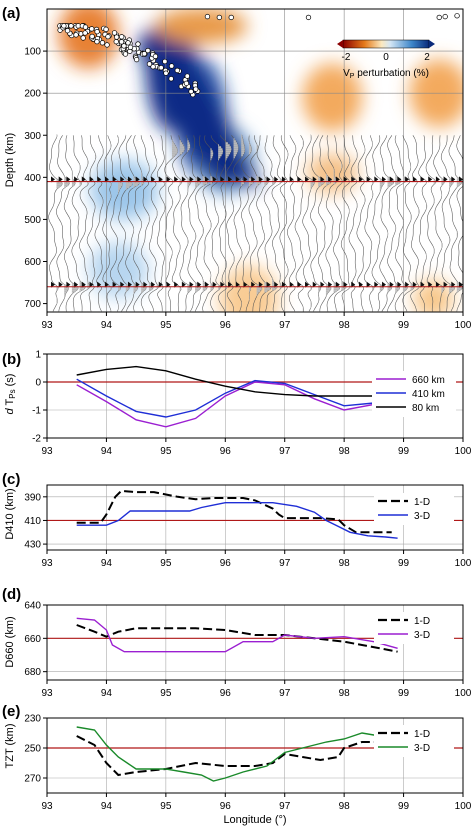 This screenshot has height=829, width=474. Describe the element at coordinates (425, 408) in the screenshot. I see `legend-label-2: 80 km` at that location.